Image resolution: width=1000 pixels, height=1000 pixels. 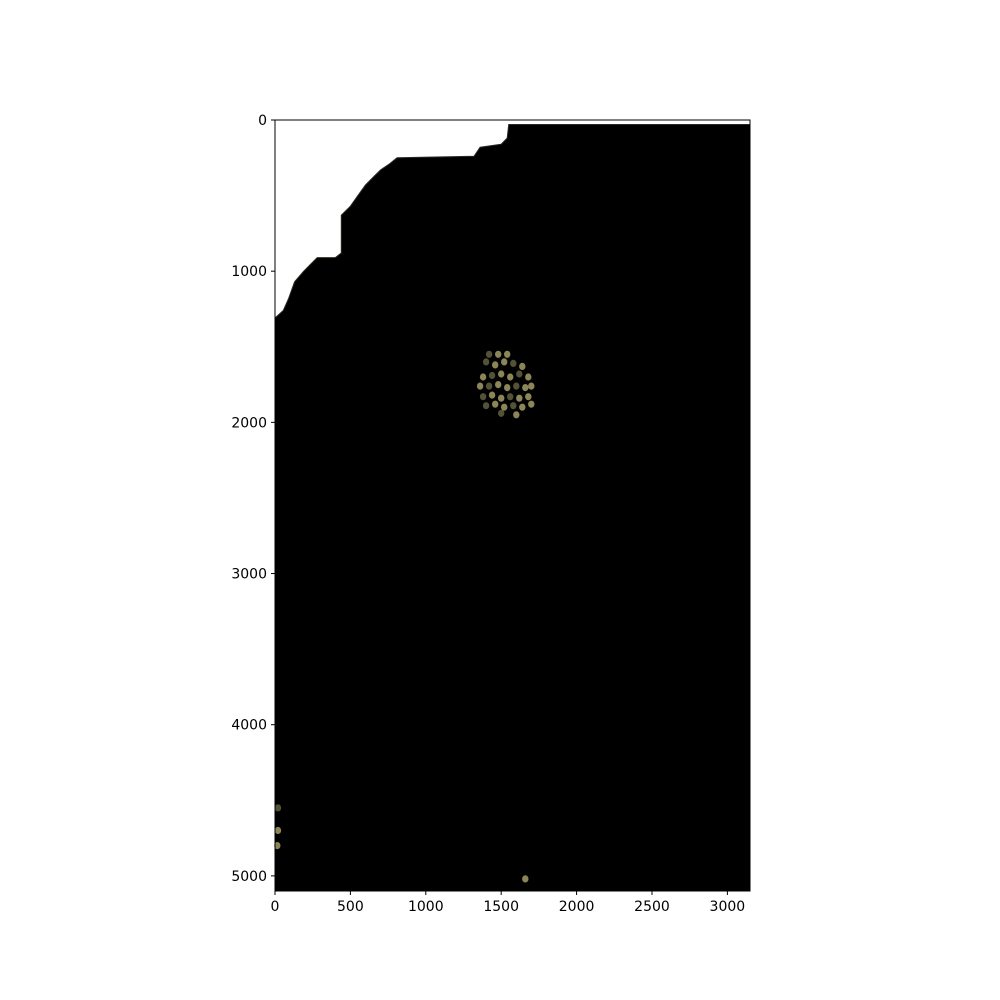 I want to click on x-tick-label: 2500, so click(x=652, y=907).